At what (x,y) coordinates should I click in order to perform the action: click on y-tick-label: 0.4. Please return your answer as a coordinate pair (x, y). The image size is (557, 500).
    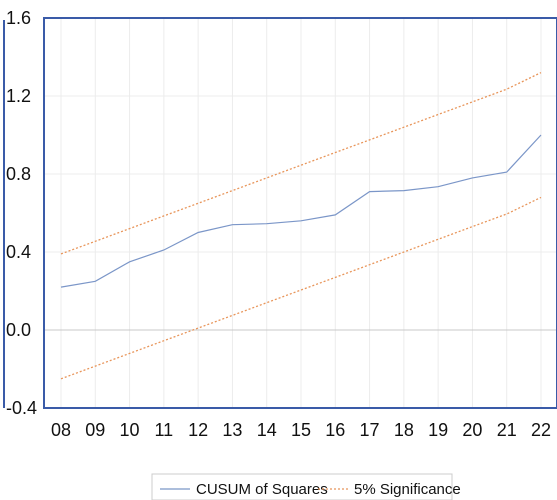
    Looking at the image, I should click on (18, 252).